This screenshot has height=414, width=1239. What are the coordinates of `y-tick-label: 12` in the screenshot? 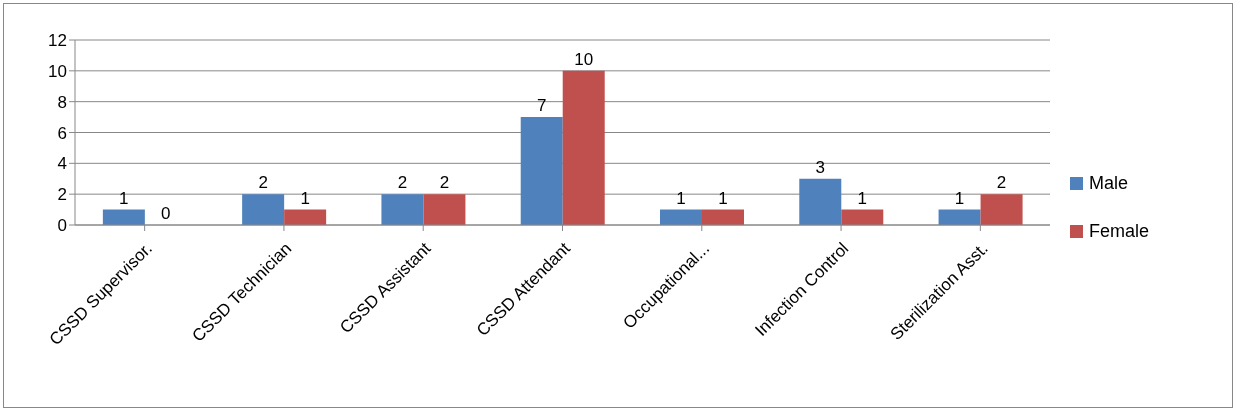 It's located at (57, 41).